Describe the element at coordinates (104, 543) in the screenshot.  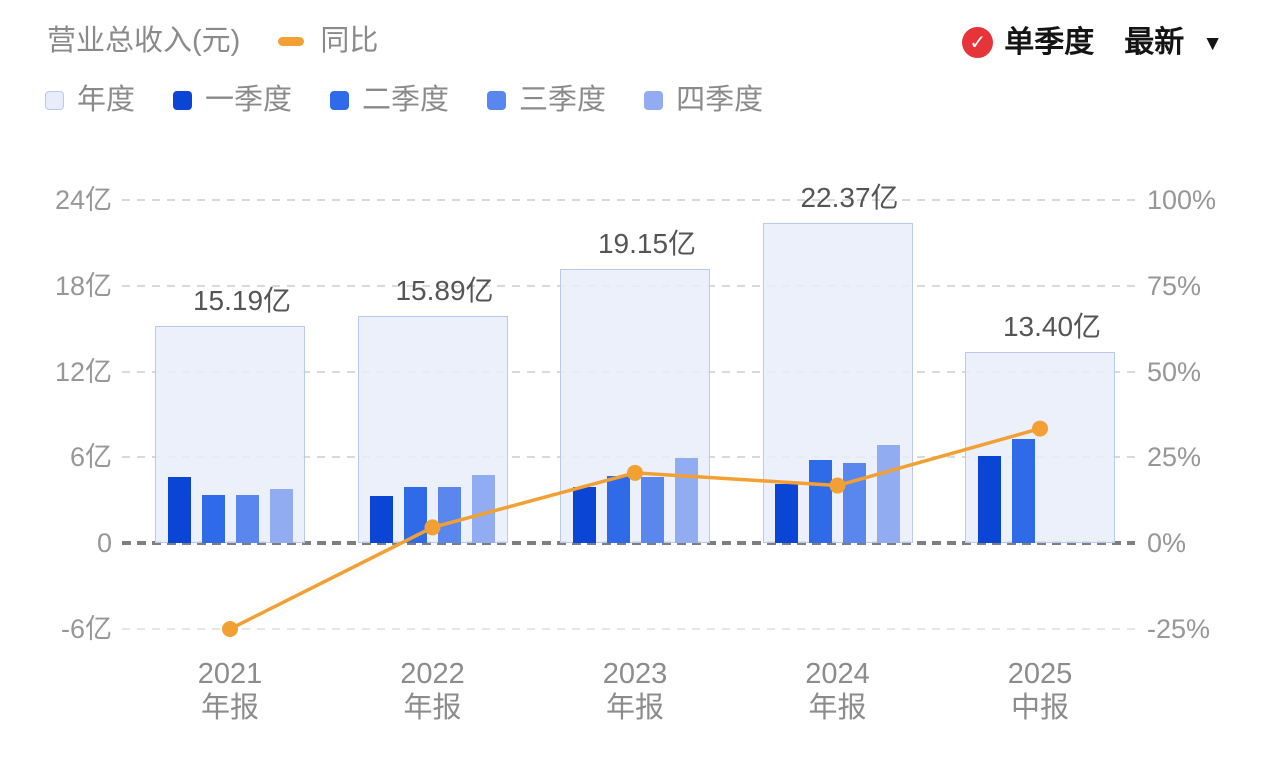
I see `y-axis-label-left-0: 0` at that location.